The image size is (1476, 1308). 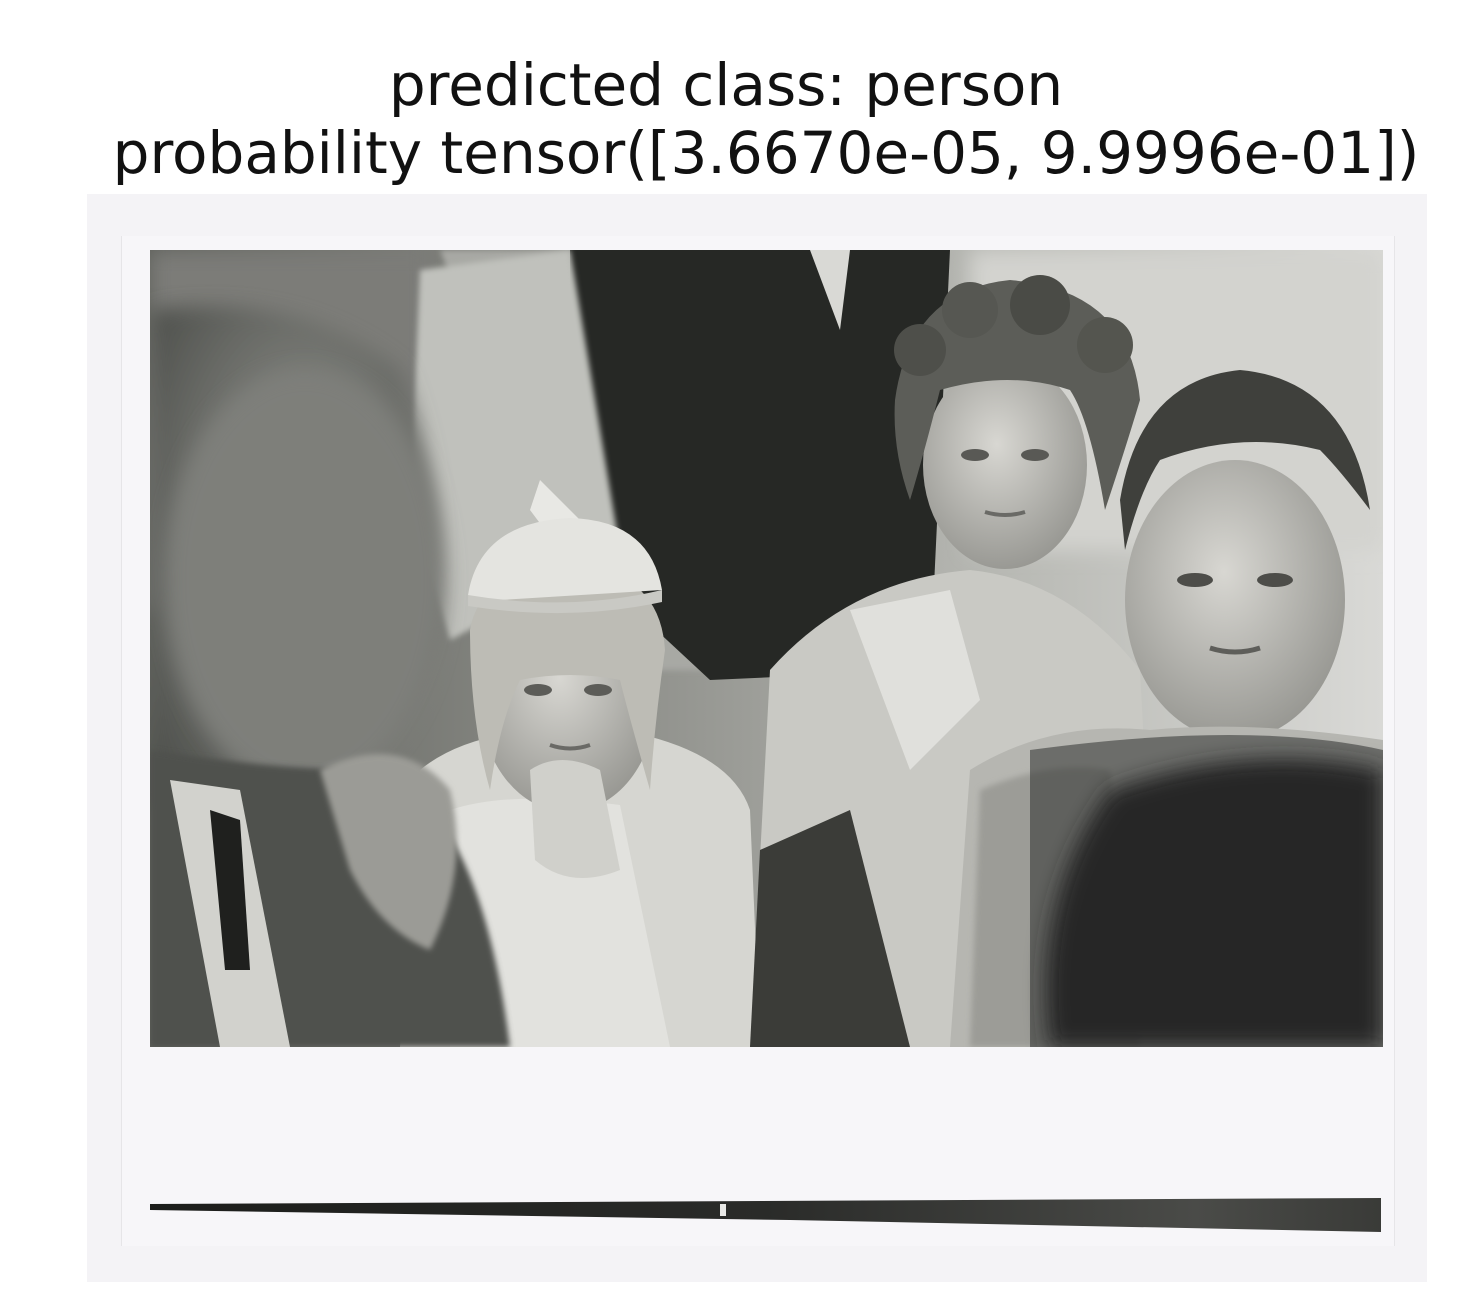 What do you see at coordinates (726, 85) in the screenshot?
I see `predicted-class-title: predicted class: person` at bounding box center [726, 85].